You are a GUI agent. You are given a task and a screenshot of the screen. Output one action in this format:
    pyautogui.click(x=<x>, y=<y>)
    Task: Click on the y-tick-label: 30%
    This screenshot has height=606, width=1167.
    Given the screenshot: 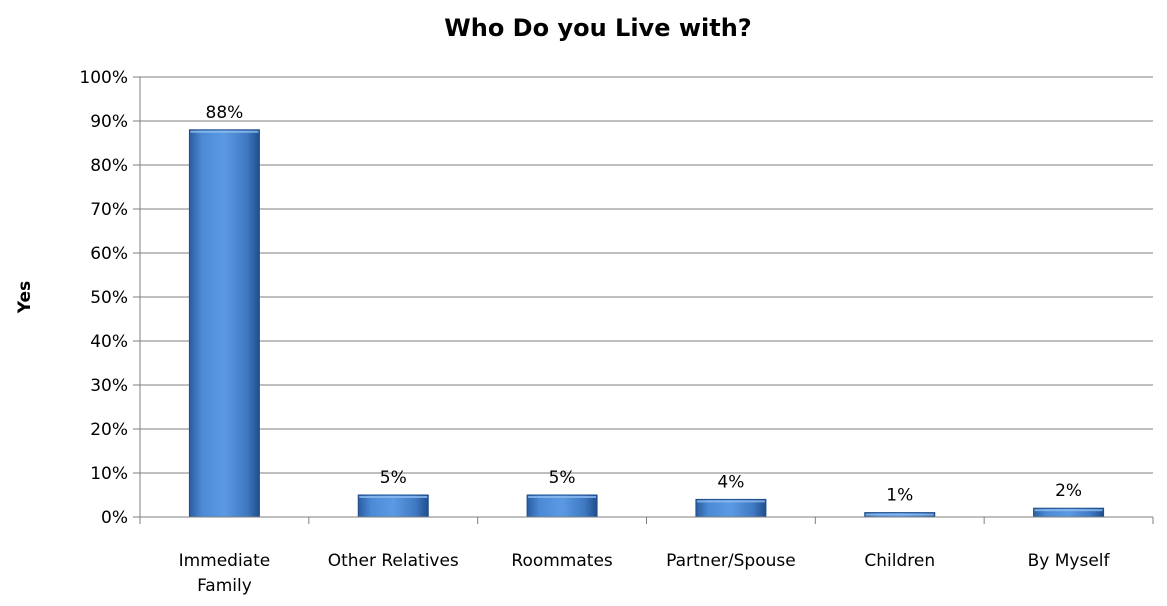 What is the action you would take?
    pyautogui.click(x=109, y=386)
    